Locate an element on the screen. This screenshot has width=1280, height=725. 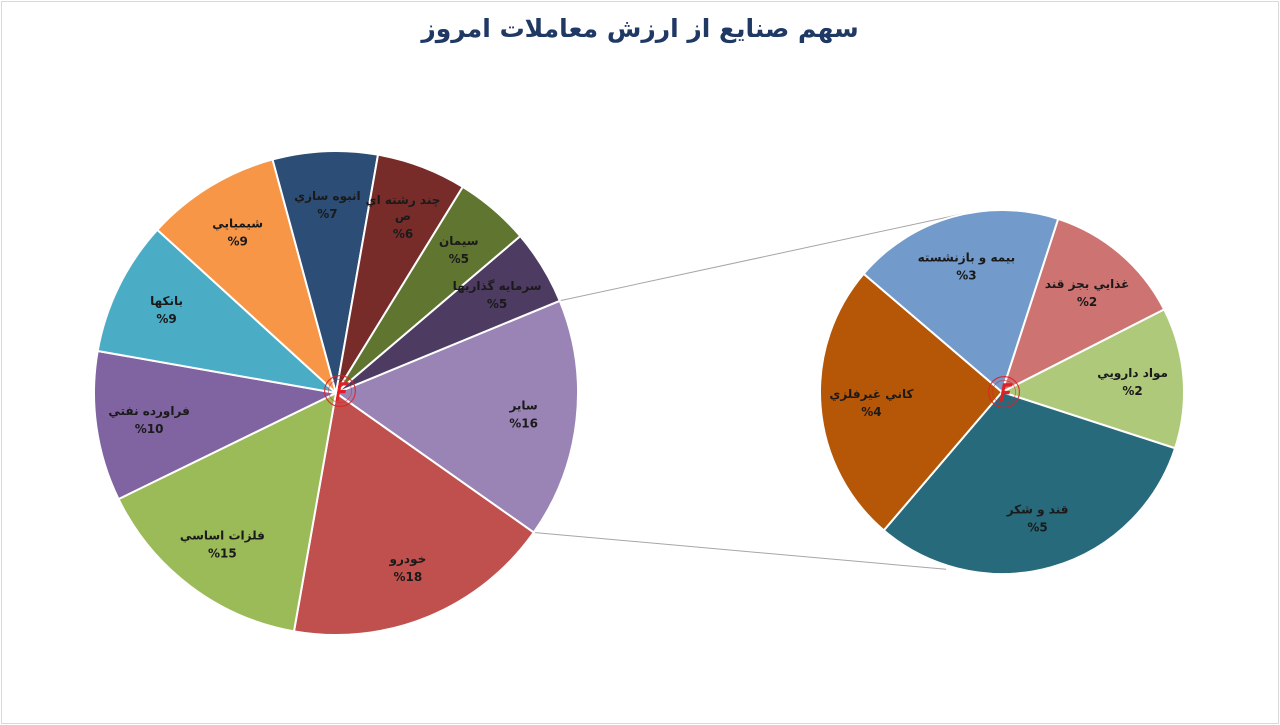
slice-label: بيمه و بازنشسته is located at coordinates (967, 257).